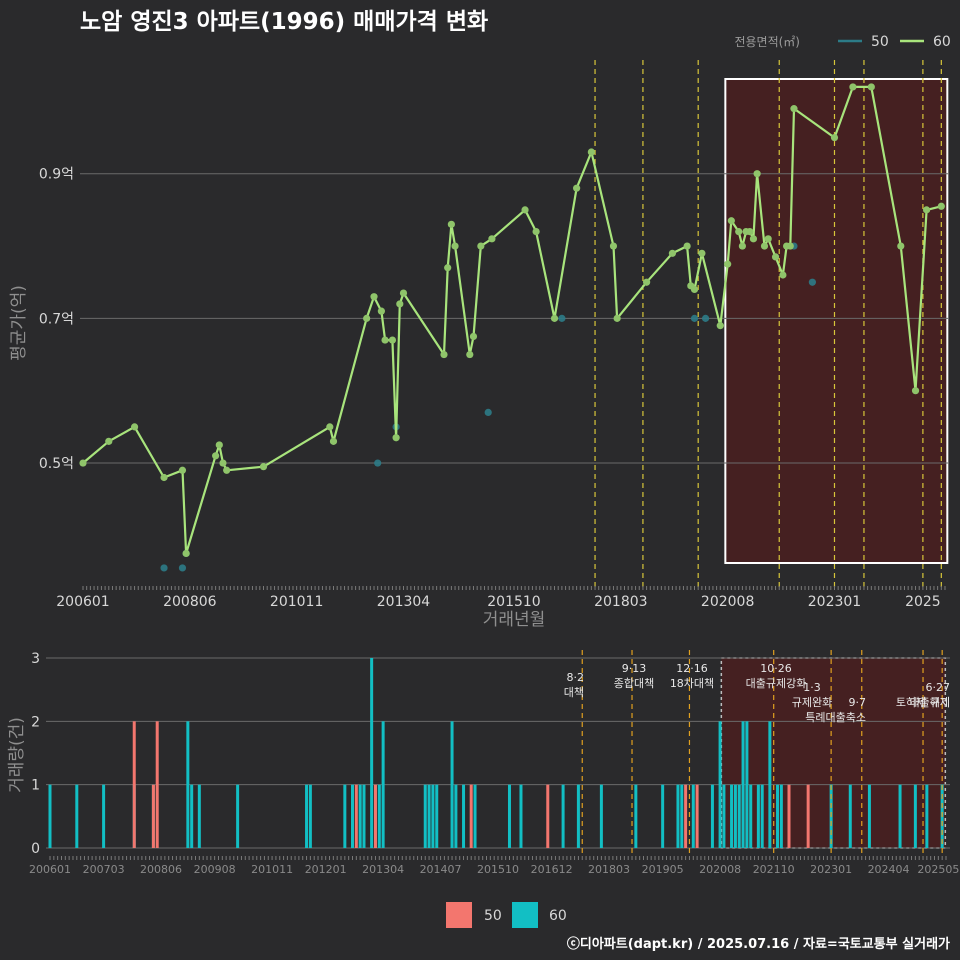 The height and width of the screenshot is (960, 960). Describe the element at coordinates (514, 620) in the screenshot. I see `x-axis-title: 거래년월` at that location.